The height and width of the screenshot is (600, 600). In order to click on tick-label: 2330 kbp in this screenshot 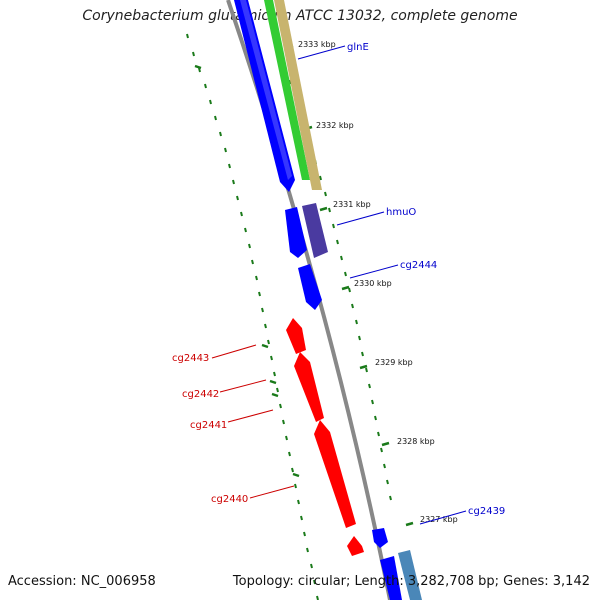, I will do `click(373, 283)`.